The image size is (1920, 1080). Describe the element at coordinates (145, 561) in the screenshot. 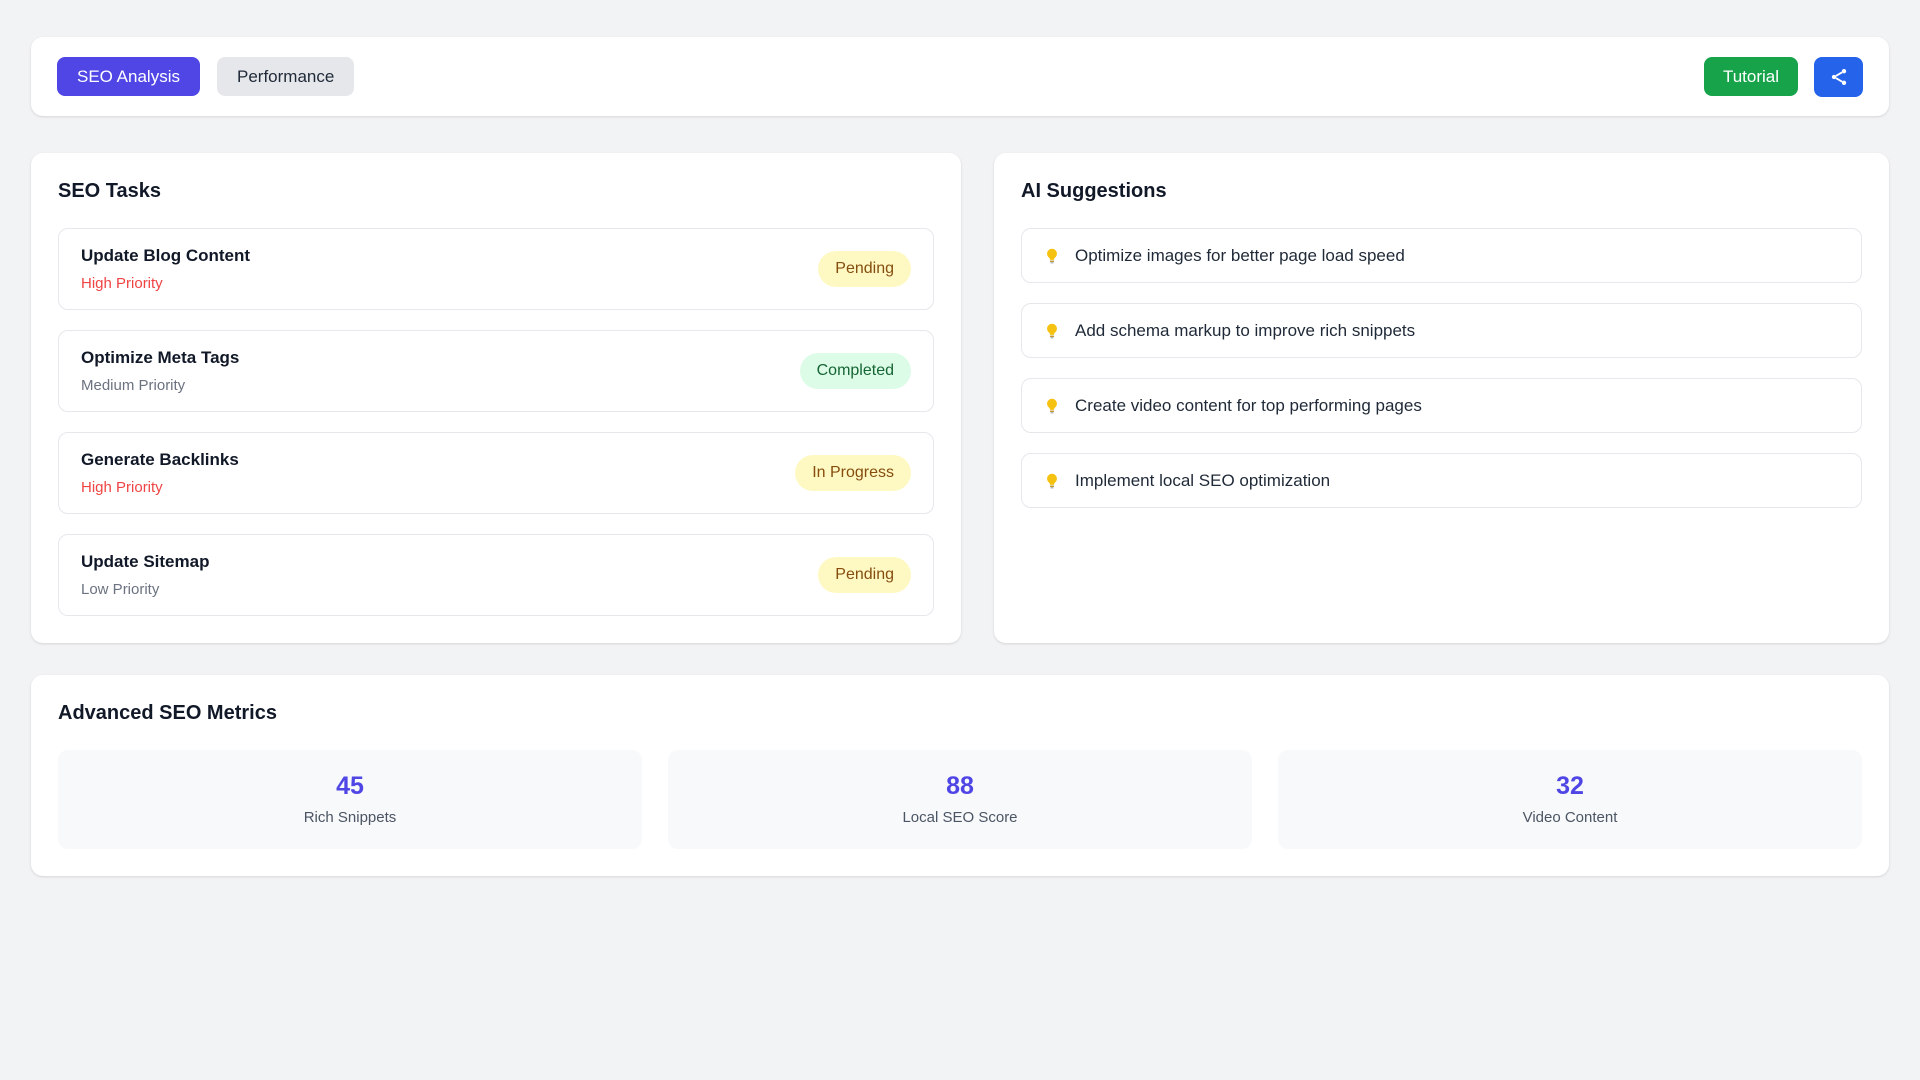

I see `task-name: Update Sitemap` at that location.